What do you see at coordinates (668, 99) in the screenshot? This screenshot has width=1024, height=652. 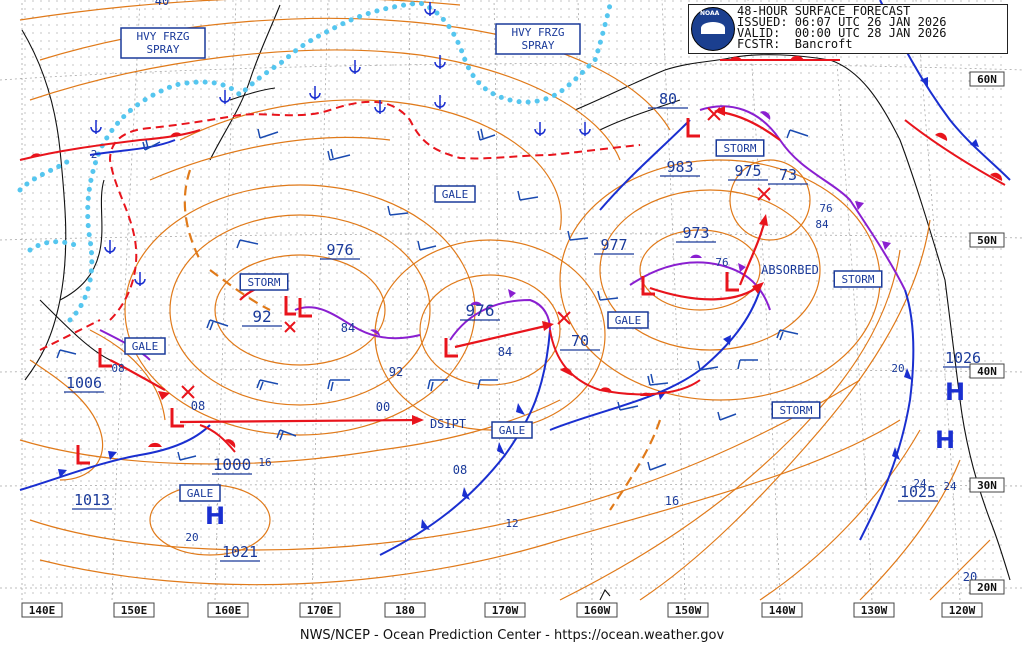 I see `pressure-label: 80` at bounding box center [668, 99].